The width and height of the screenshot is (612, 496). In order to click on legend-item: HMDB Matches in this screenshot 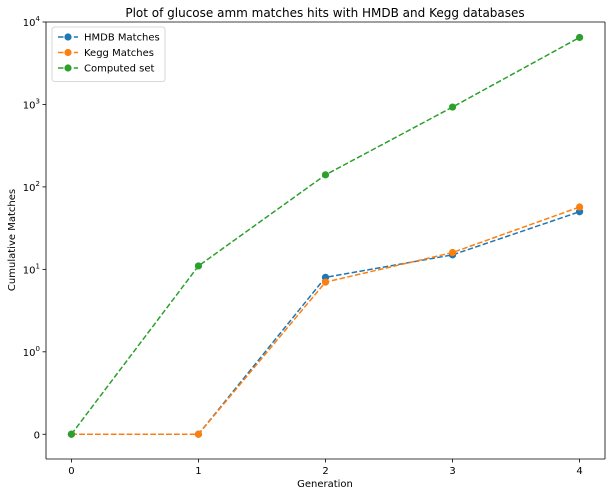, I will do `click(109, 38)`.